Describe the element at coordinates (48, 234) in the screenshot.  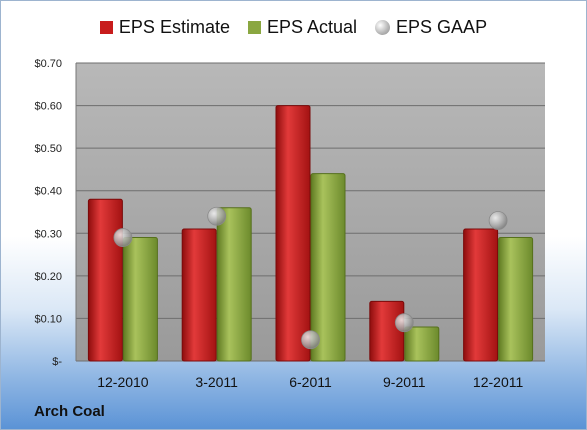
I see `y-tick-label: $0.30` at that location.